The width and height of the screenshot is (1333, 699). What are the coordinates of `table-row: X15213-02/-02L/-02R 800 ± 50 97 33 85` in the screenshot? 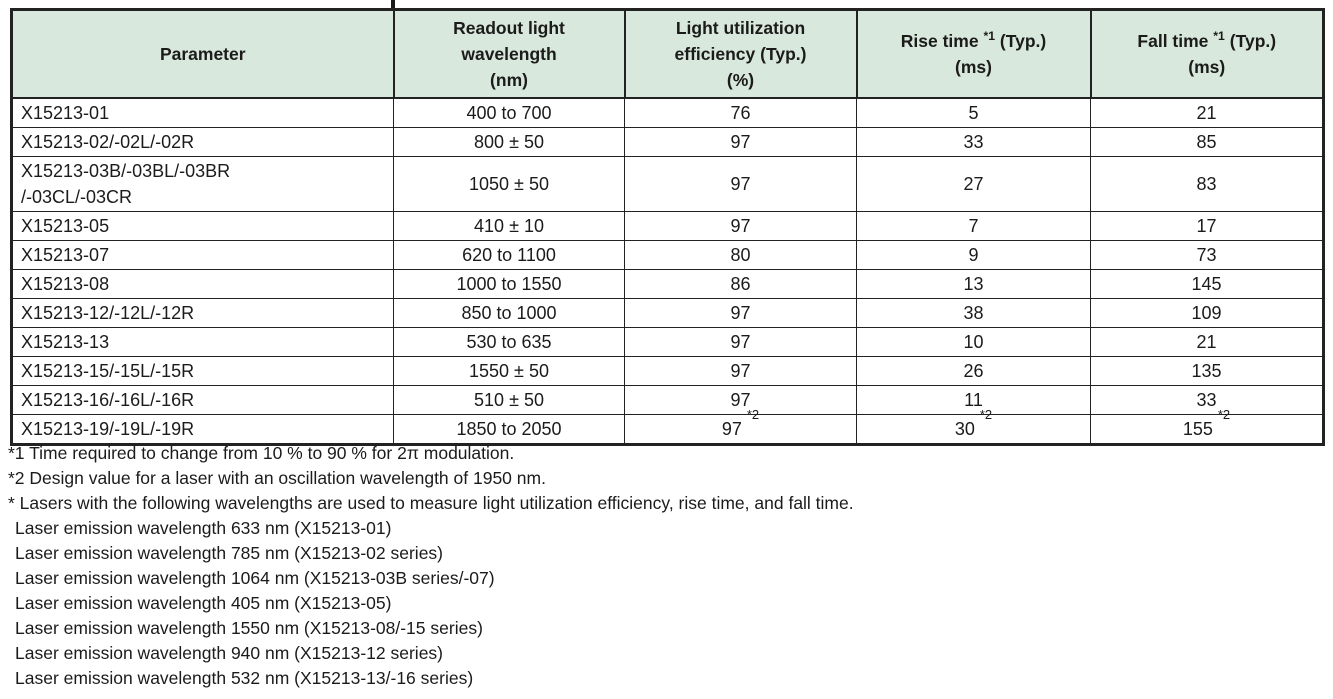 It's located at (667, 142).